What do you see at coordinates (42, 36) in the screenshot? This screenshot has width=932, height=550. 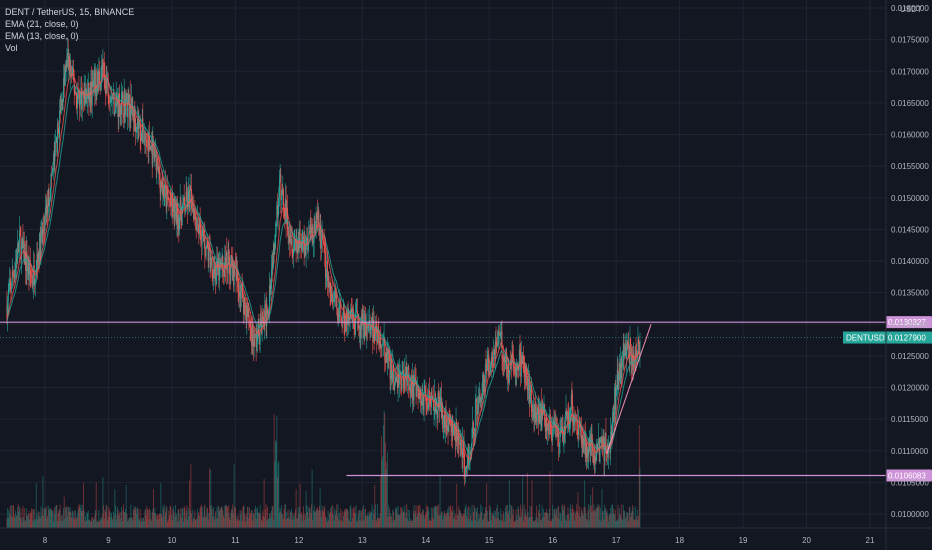 I see `ema13-legend: EMA (13, close, 0)` at bounding box center [42, 36].